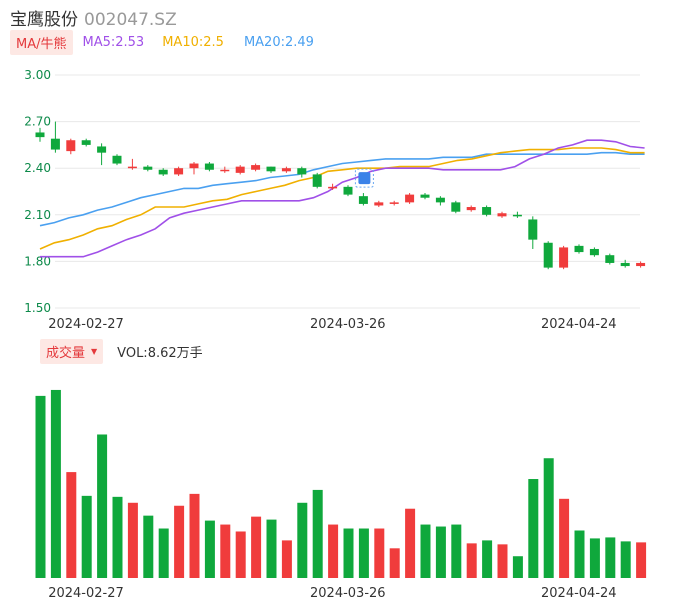  Describe the element at coordinates (113, 42) in the screenshot. I see `ma5-label: MA5:2.53` at that location.